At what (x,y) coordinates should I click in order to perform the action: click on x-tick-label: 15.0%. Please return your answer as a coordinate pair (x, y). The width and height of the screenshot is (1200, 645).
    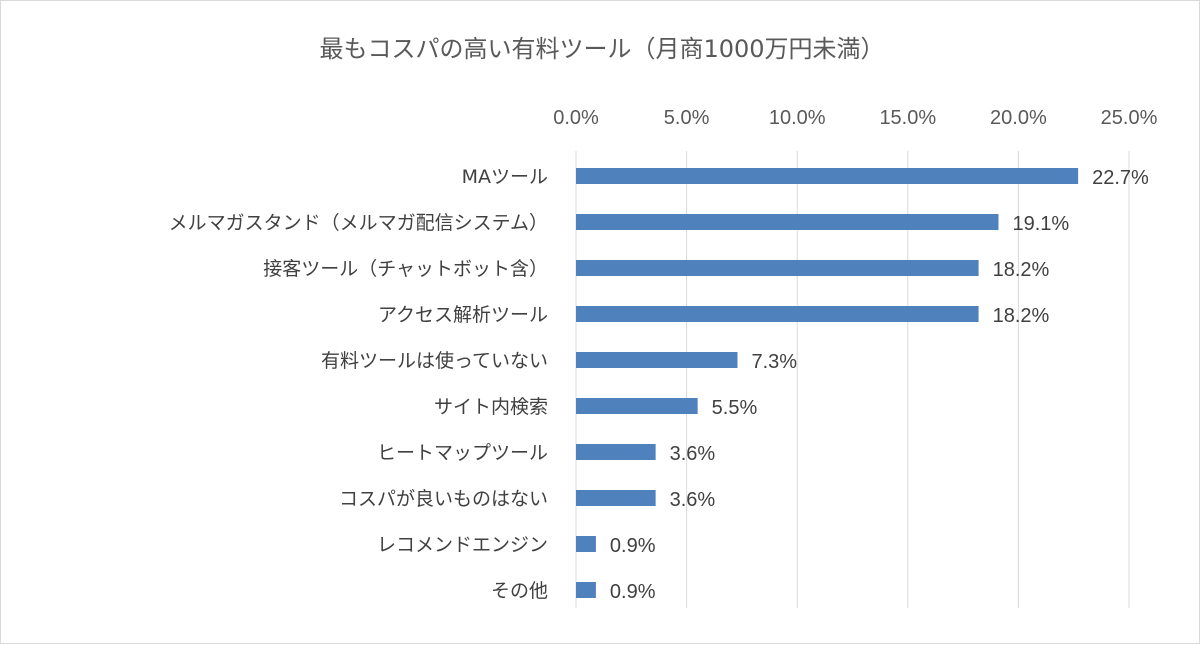
    Looking at the image, I should click on (907, 118).